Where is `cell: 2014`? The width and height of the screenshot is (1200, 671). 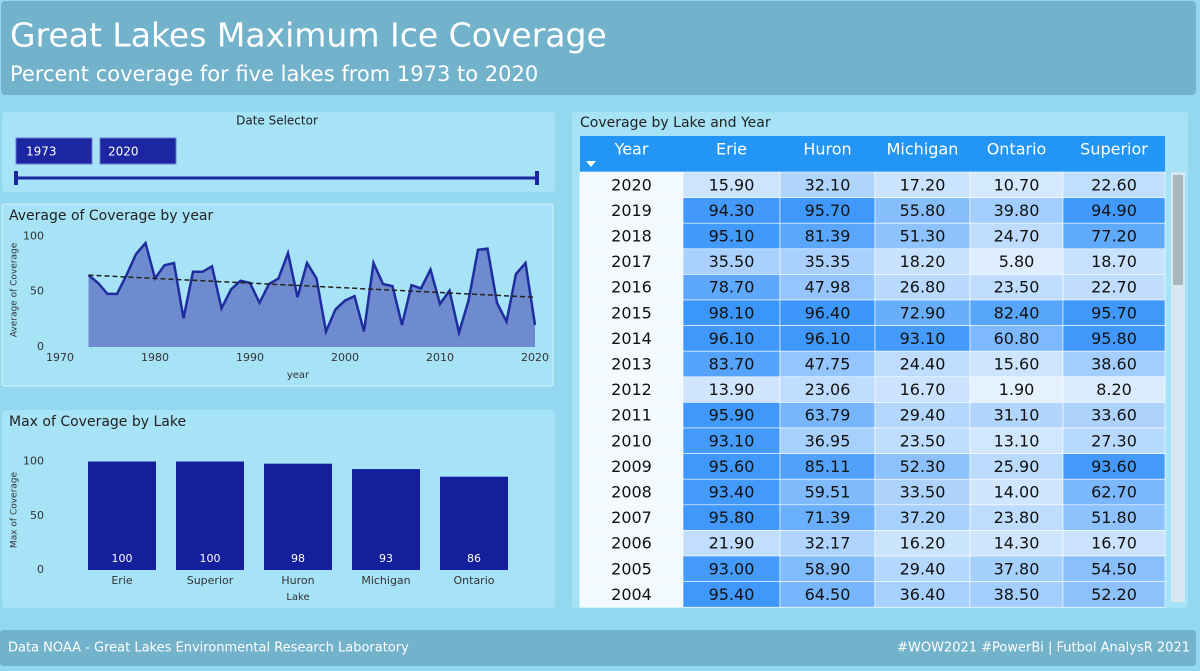
cell: 2014 is located at coordinates (631, 338).